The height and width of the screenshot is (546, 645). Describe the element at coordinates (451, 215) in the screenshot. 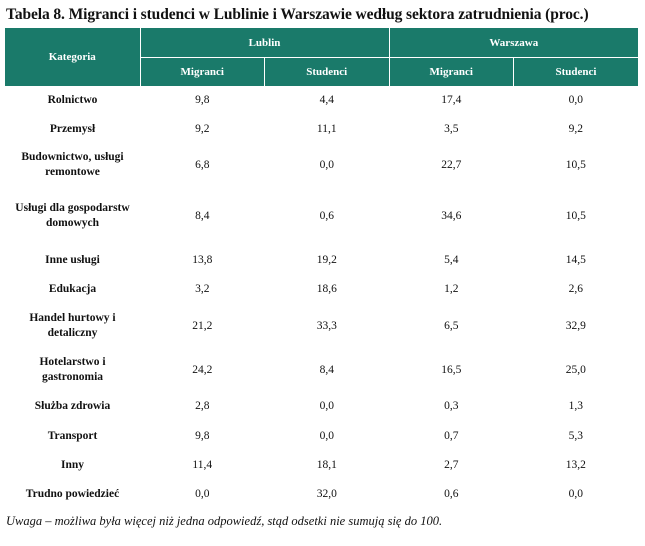

I see `row-value: 34,6` at that location.